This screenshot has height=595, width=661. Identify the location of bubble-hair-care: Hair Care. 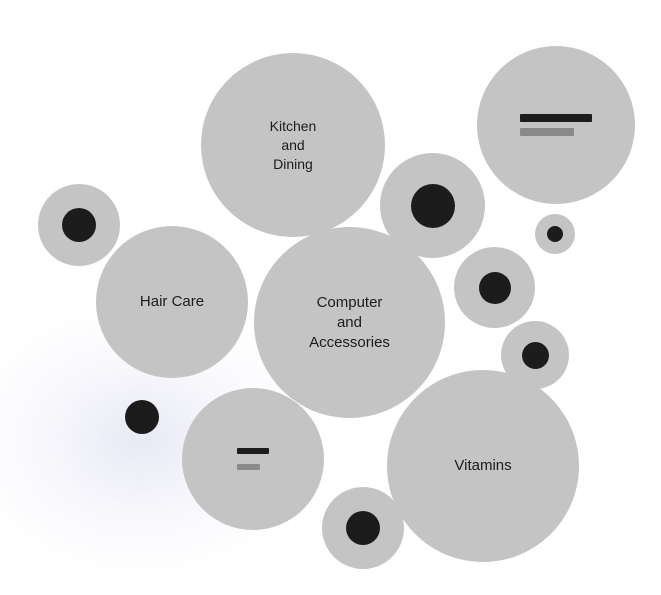
(172, 302).